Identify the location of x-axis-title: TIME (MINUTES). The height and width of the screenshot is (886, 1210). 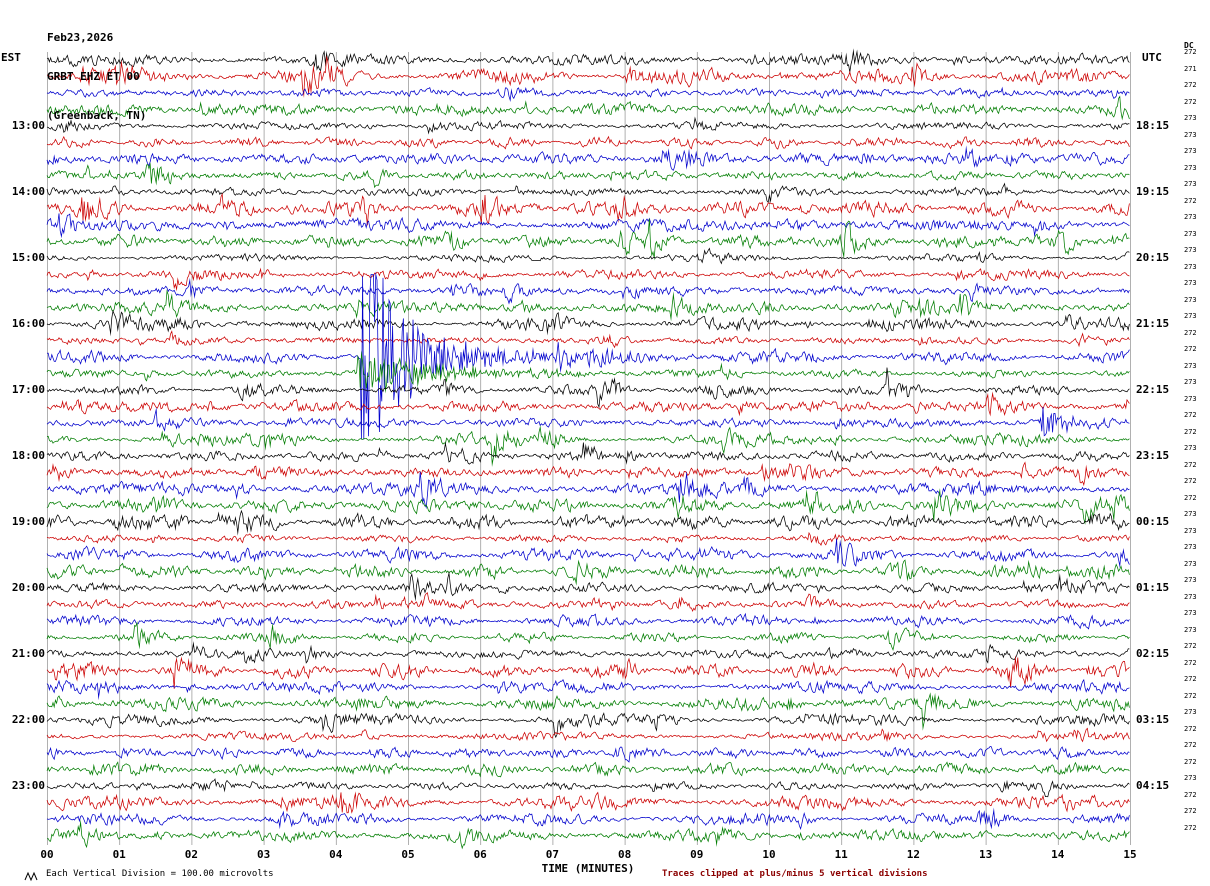
(588, 868).